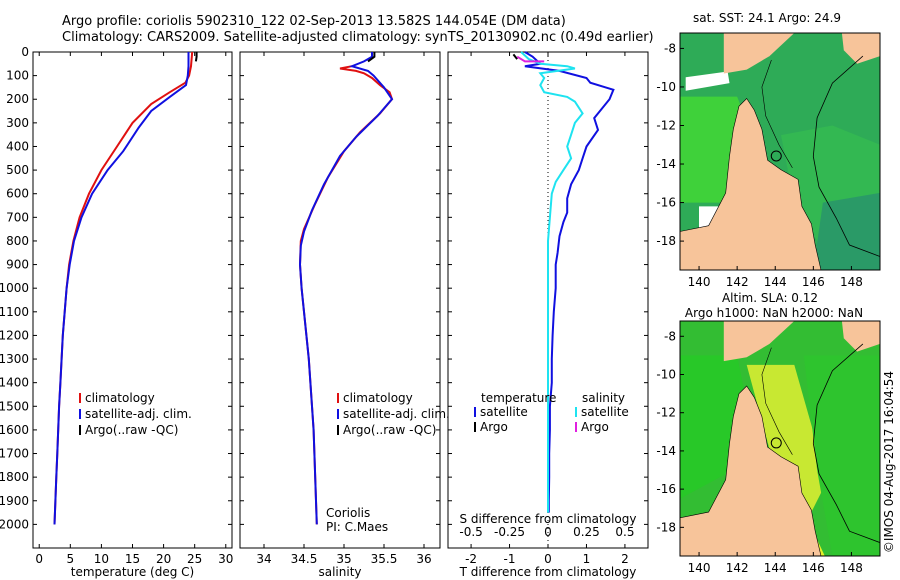  Describe the element at coordinates (339, 572) in the screenshot. I see `salinity-xlabel: salinity` at that location.